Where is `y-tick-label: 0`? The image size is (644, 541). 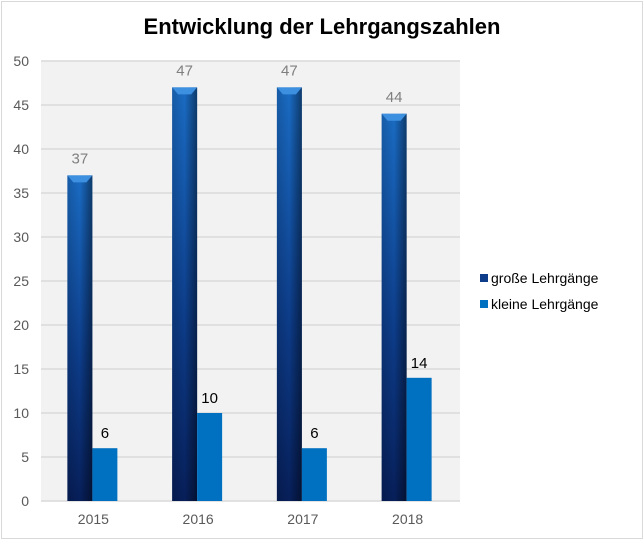
y-tick-label: 0 is located at coordinates (25, 501).